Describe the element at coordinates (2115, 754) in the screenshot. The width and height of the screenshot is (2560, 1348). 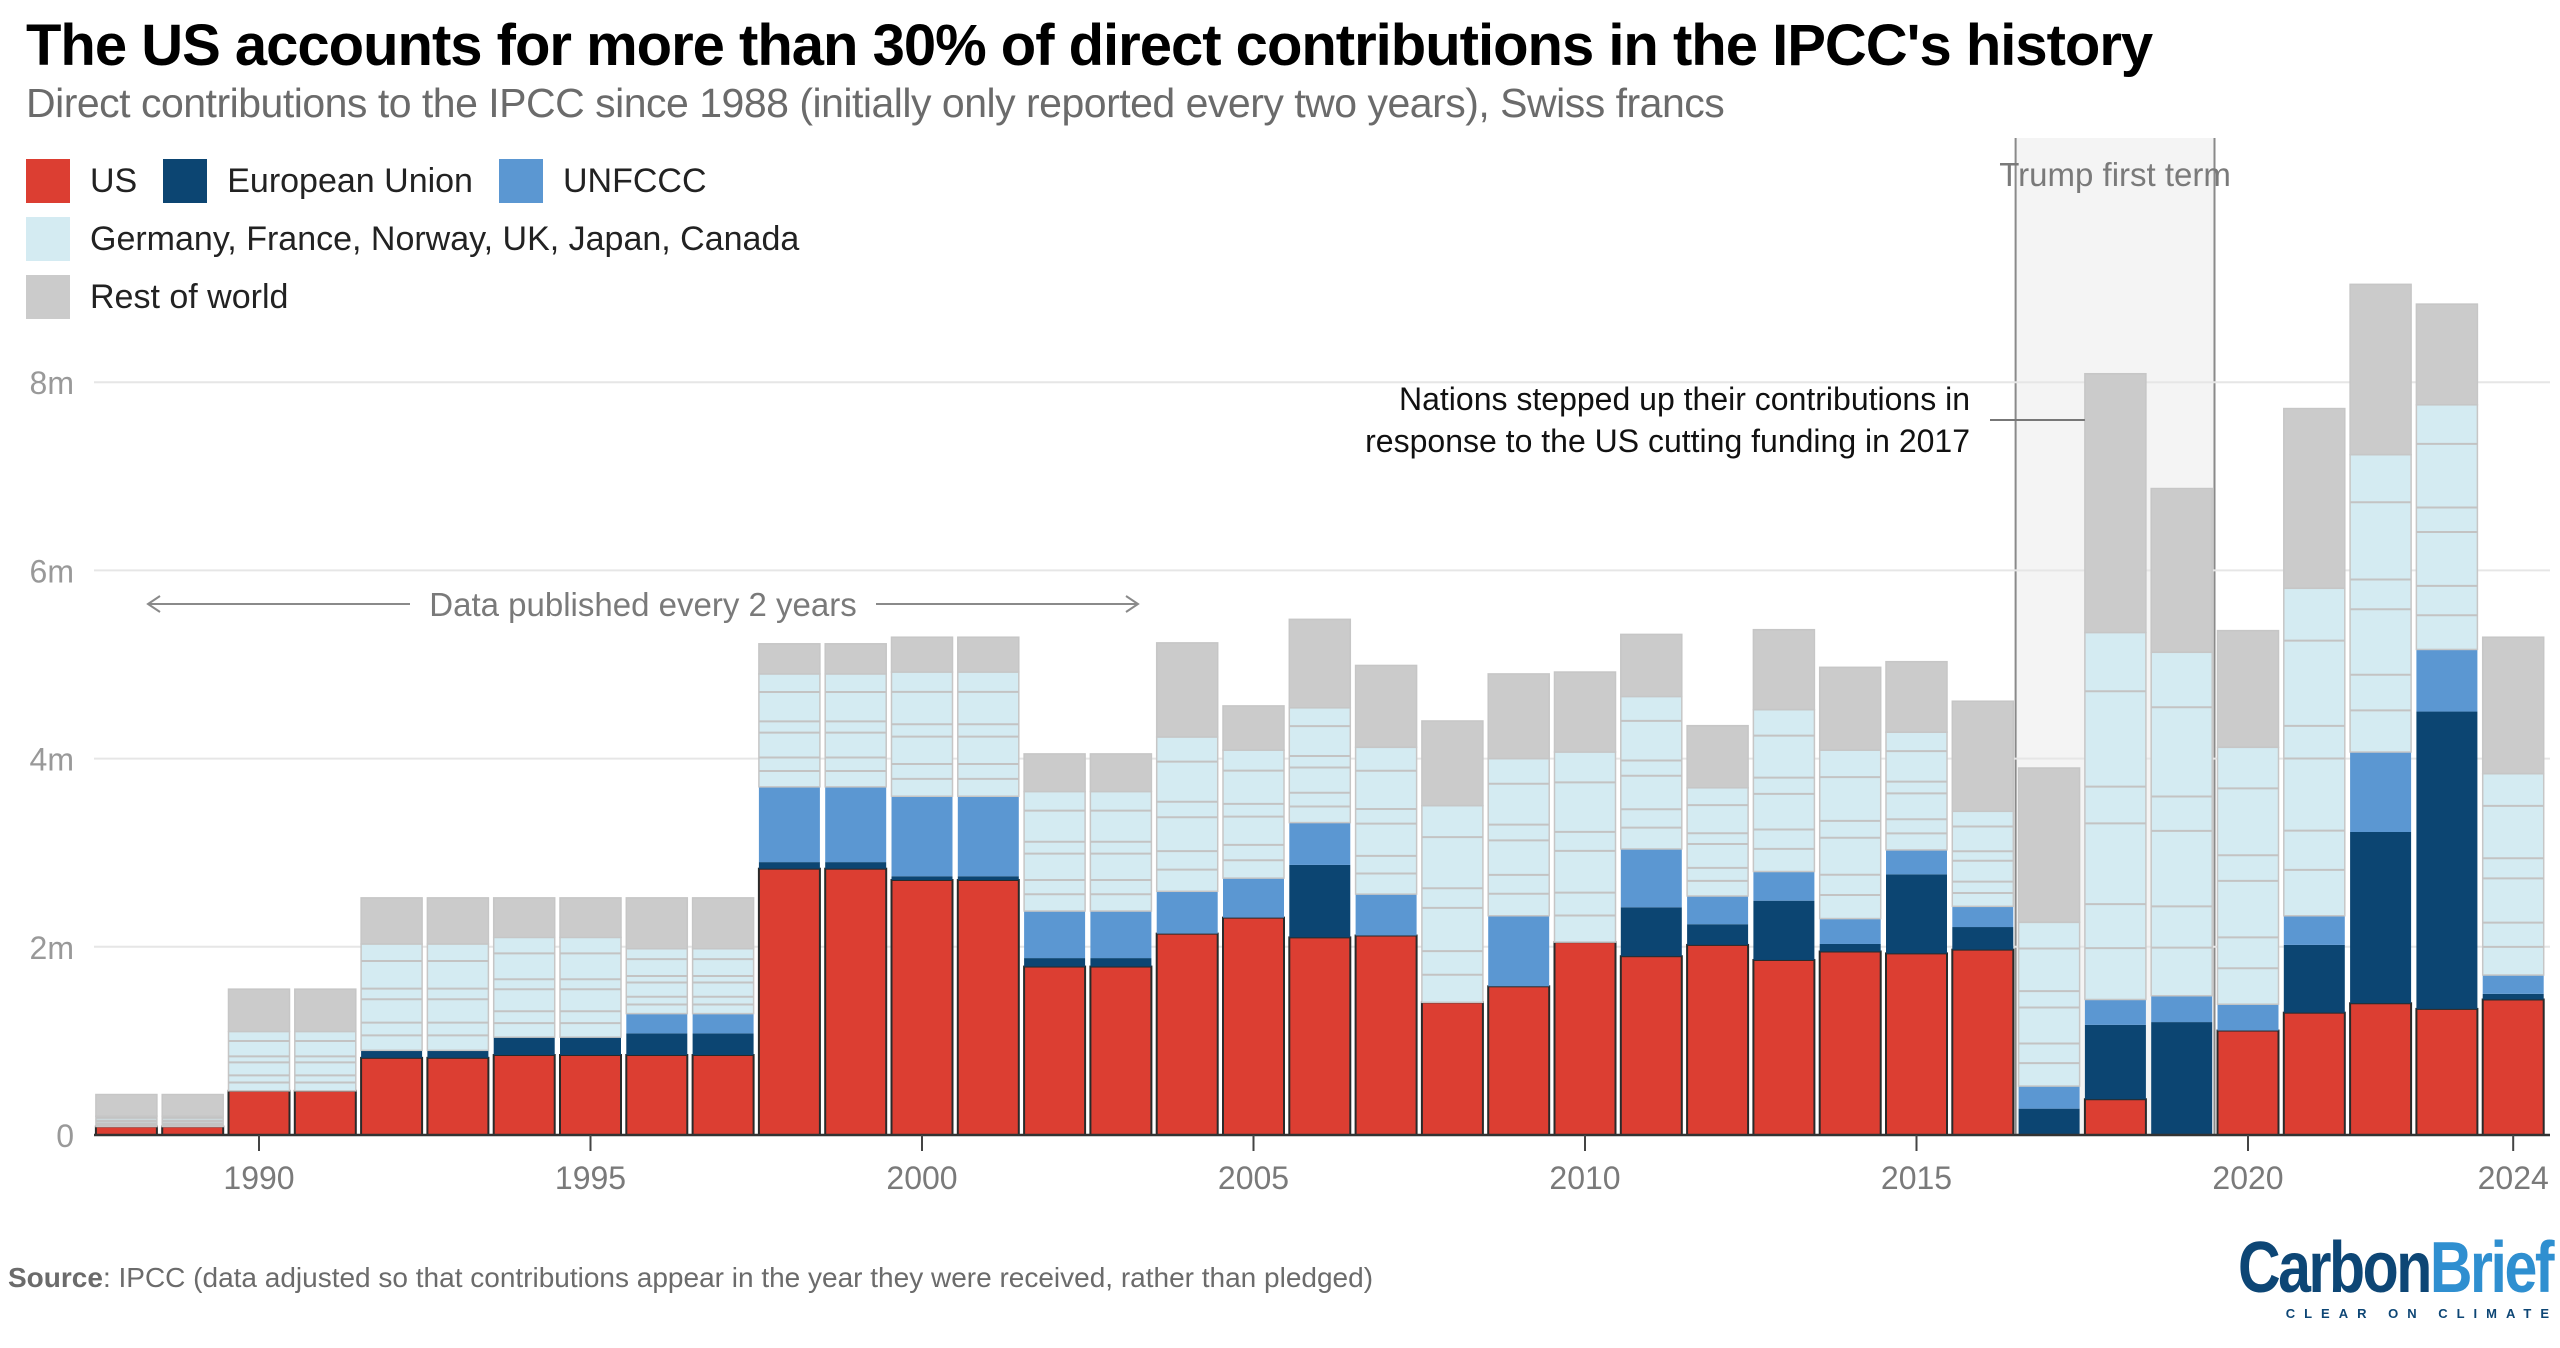
I see `bar-2018` at that location.